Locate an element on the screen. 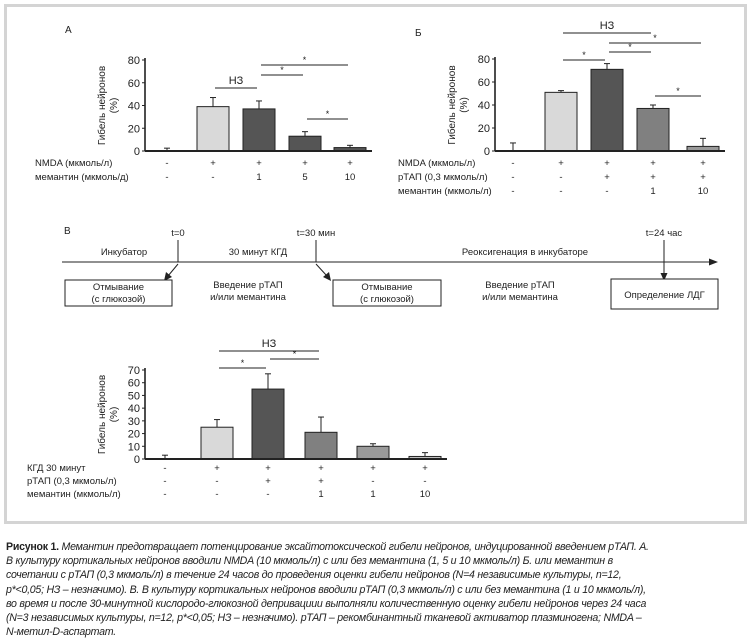 This screenshot has height=641, width=755. y-axis-title: (%) is located at coordinates (114, 106).